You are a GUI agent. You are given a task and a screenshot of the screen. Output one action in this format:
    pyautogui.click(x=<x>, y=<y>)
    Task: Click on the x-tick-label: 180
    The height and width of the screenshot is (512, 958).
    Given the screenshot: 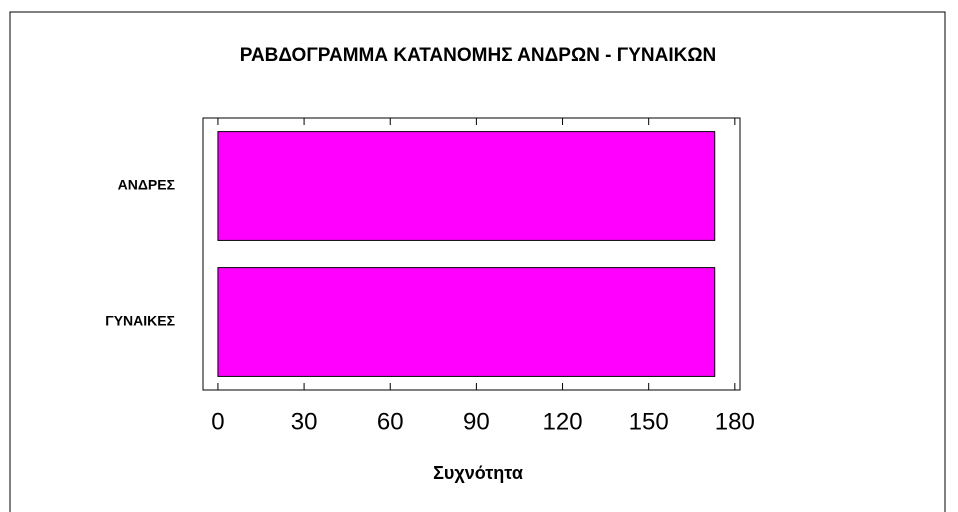 What is the action you would take?
    pyautogui.click(x=735, y=421)
    